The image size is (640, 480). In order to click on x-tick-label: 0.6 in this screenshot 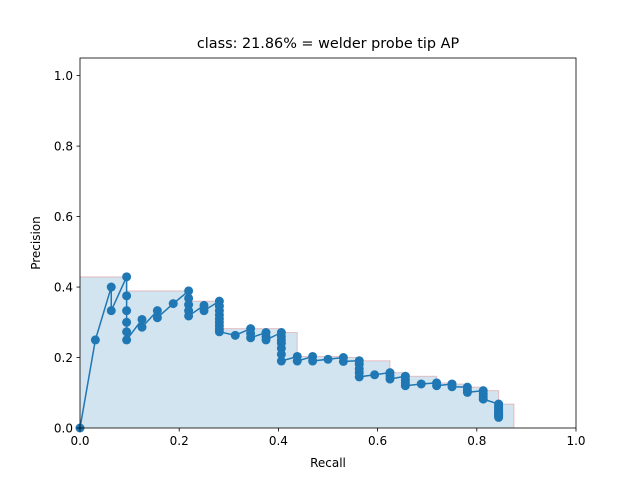, I will do `click(377, 441)`.